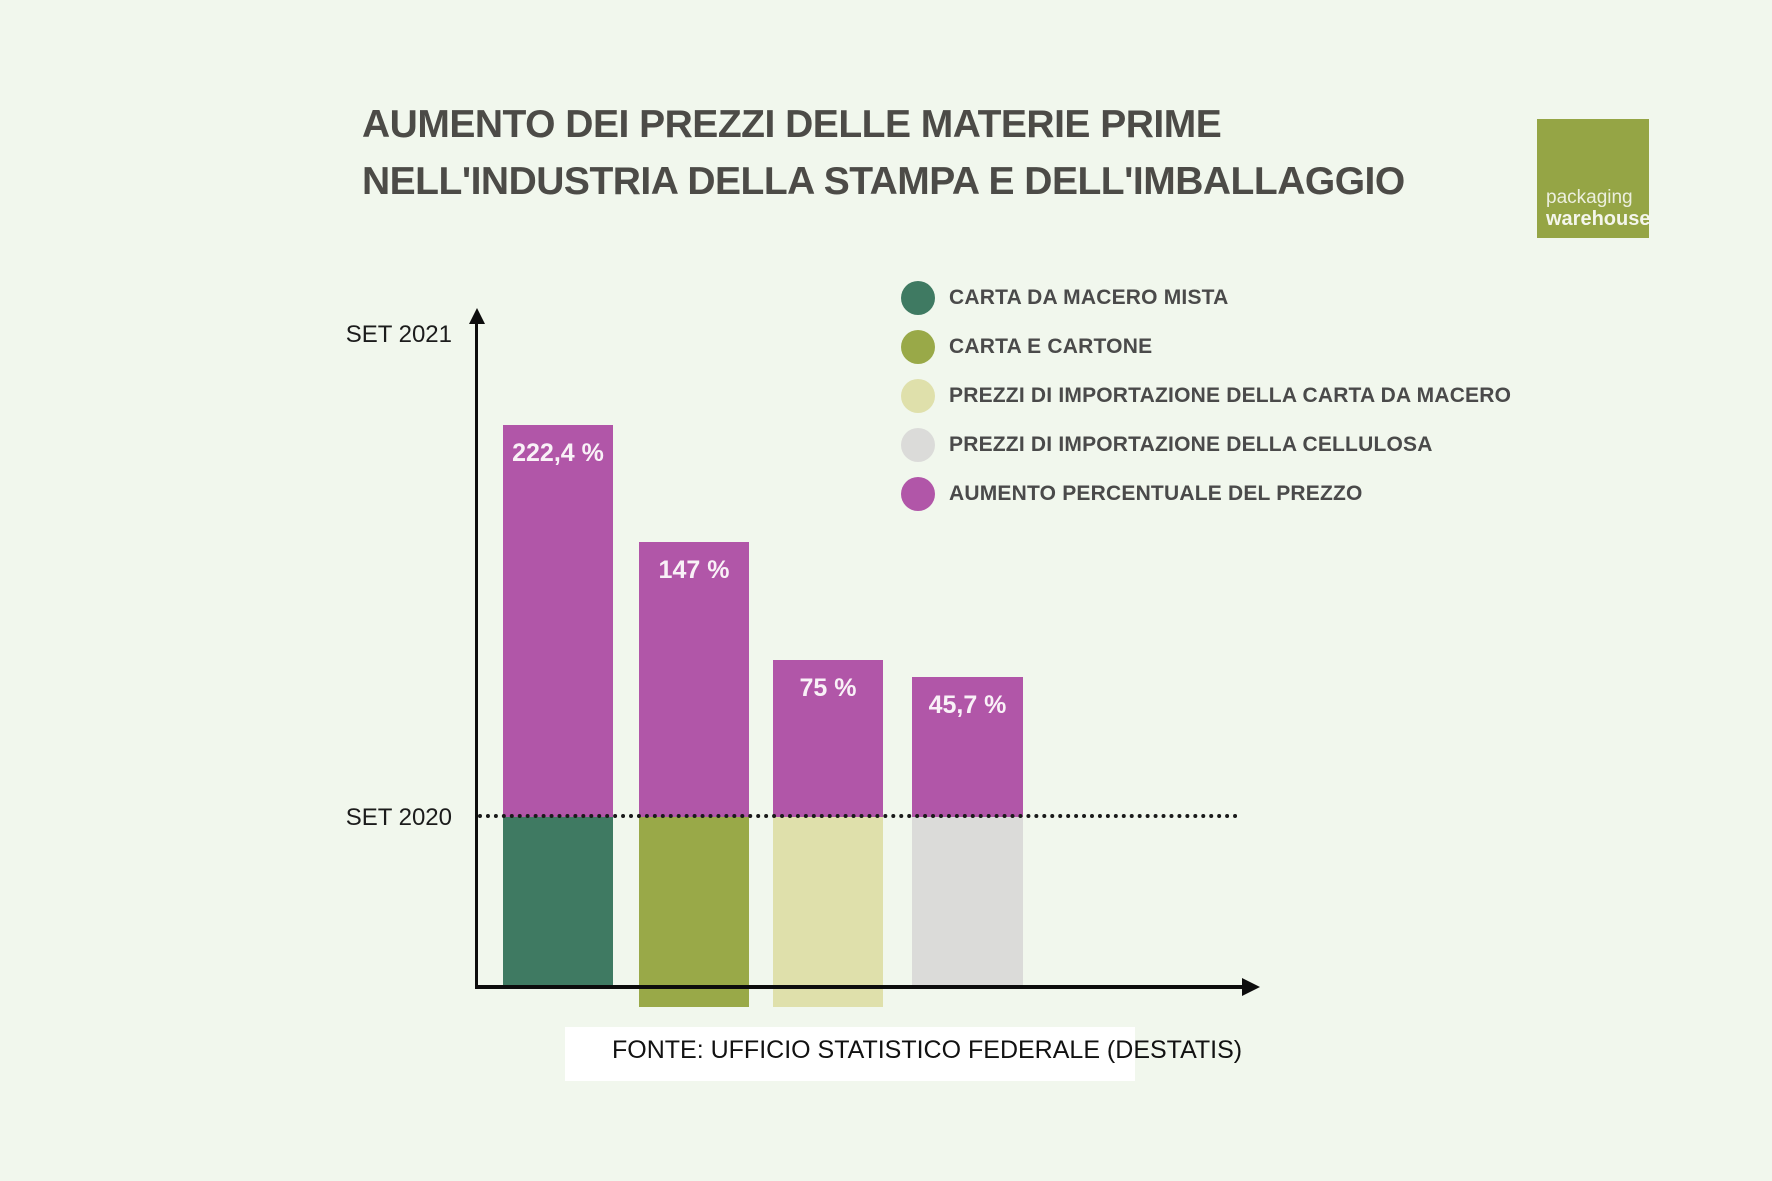 Image resolution: width=1772 pixels, height=1181 pixels. Describe the element at coordinates (398, 817) in the screenshot. I see `y-axis-baseline-label: SET 2020` at that location.